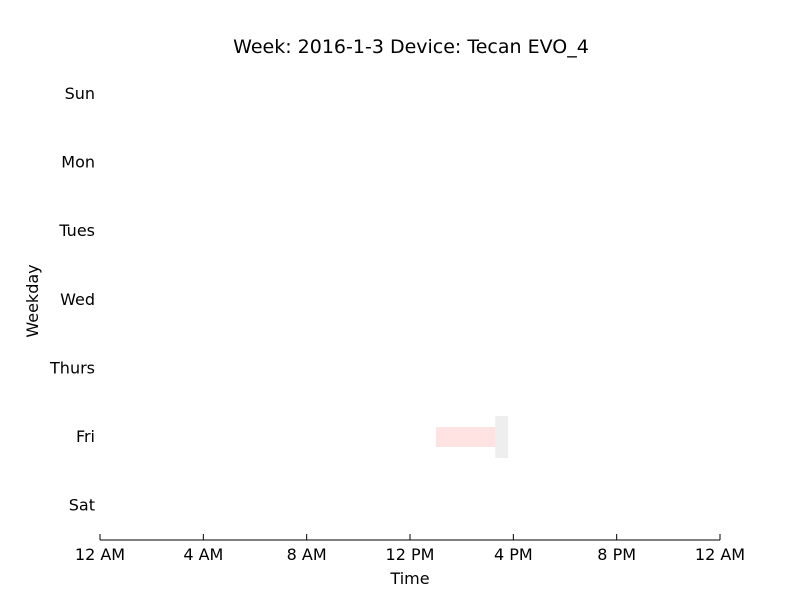  Describe the element at coordinates (411, 47) in the screenshot. I see `chart-title: Week: 2016-1-3 Device: Tecan EVO_4` at that location.